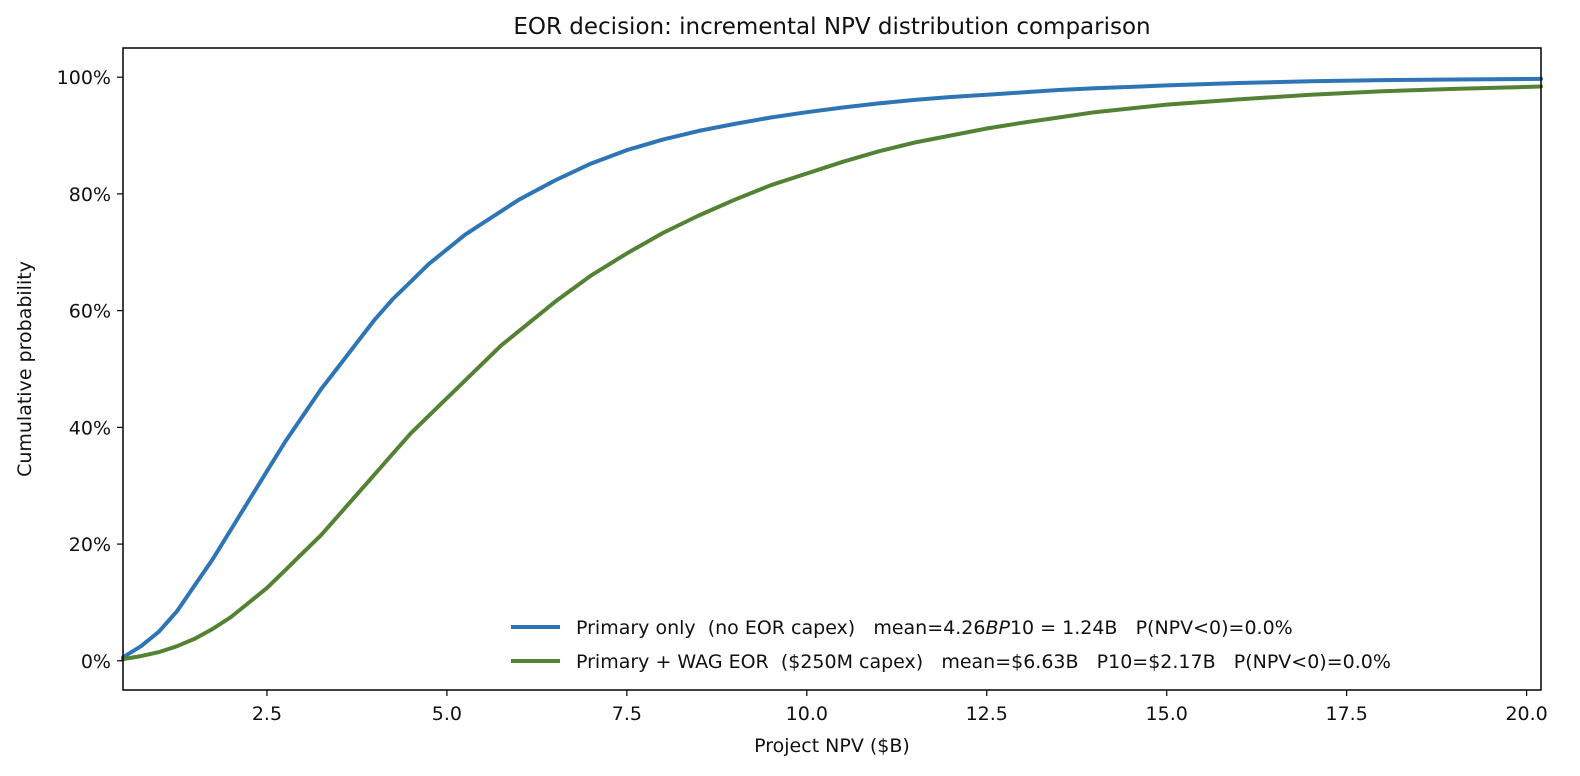 This screenshot has height=776, width=1580. Describe the element at coordinates (987, 714) in the screenshot. I see `x-tick-label: 12.5` at that location.